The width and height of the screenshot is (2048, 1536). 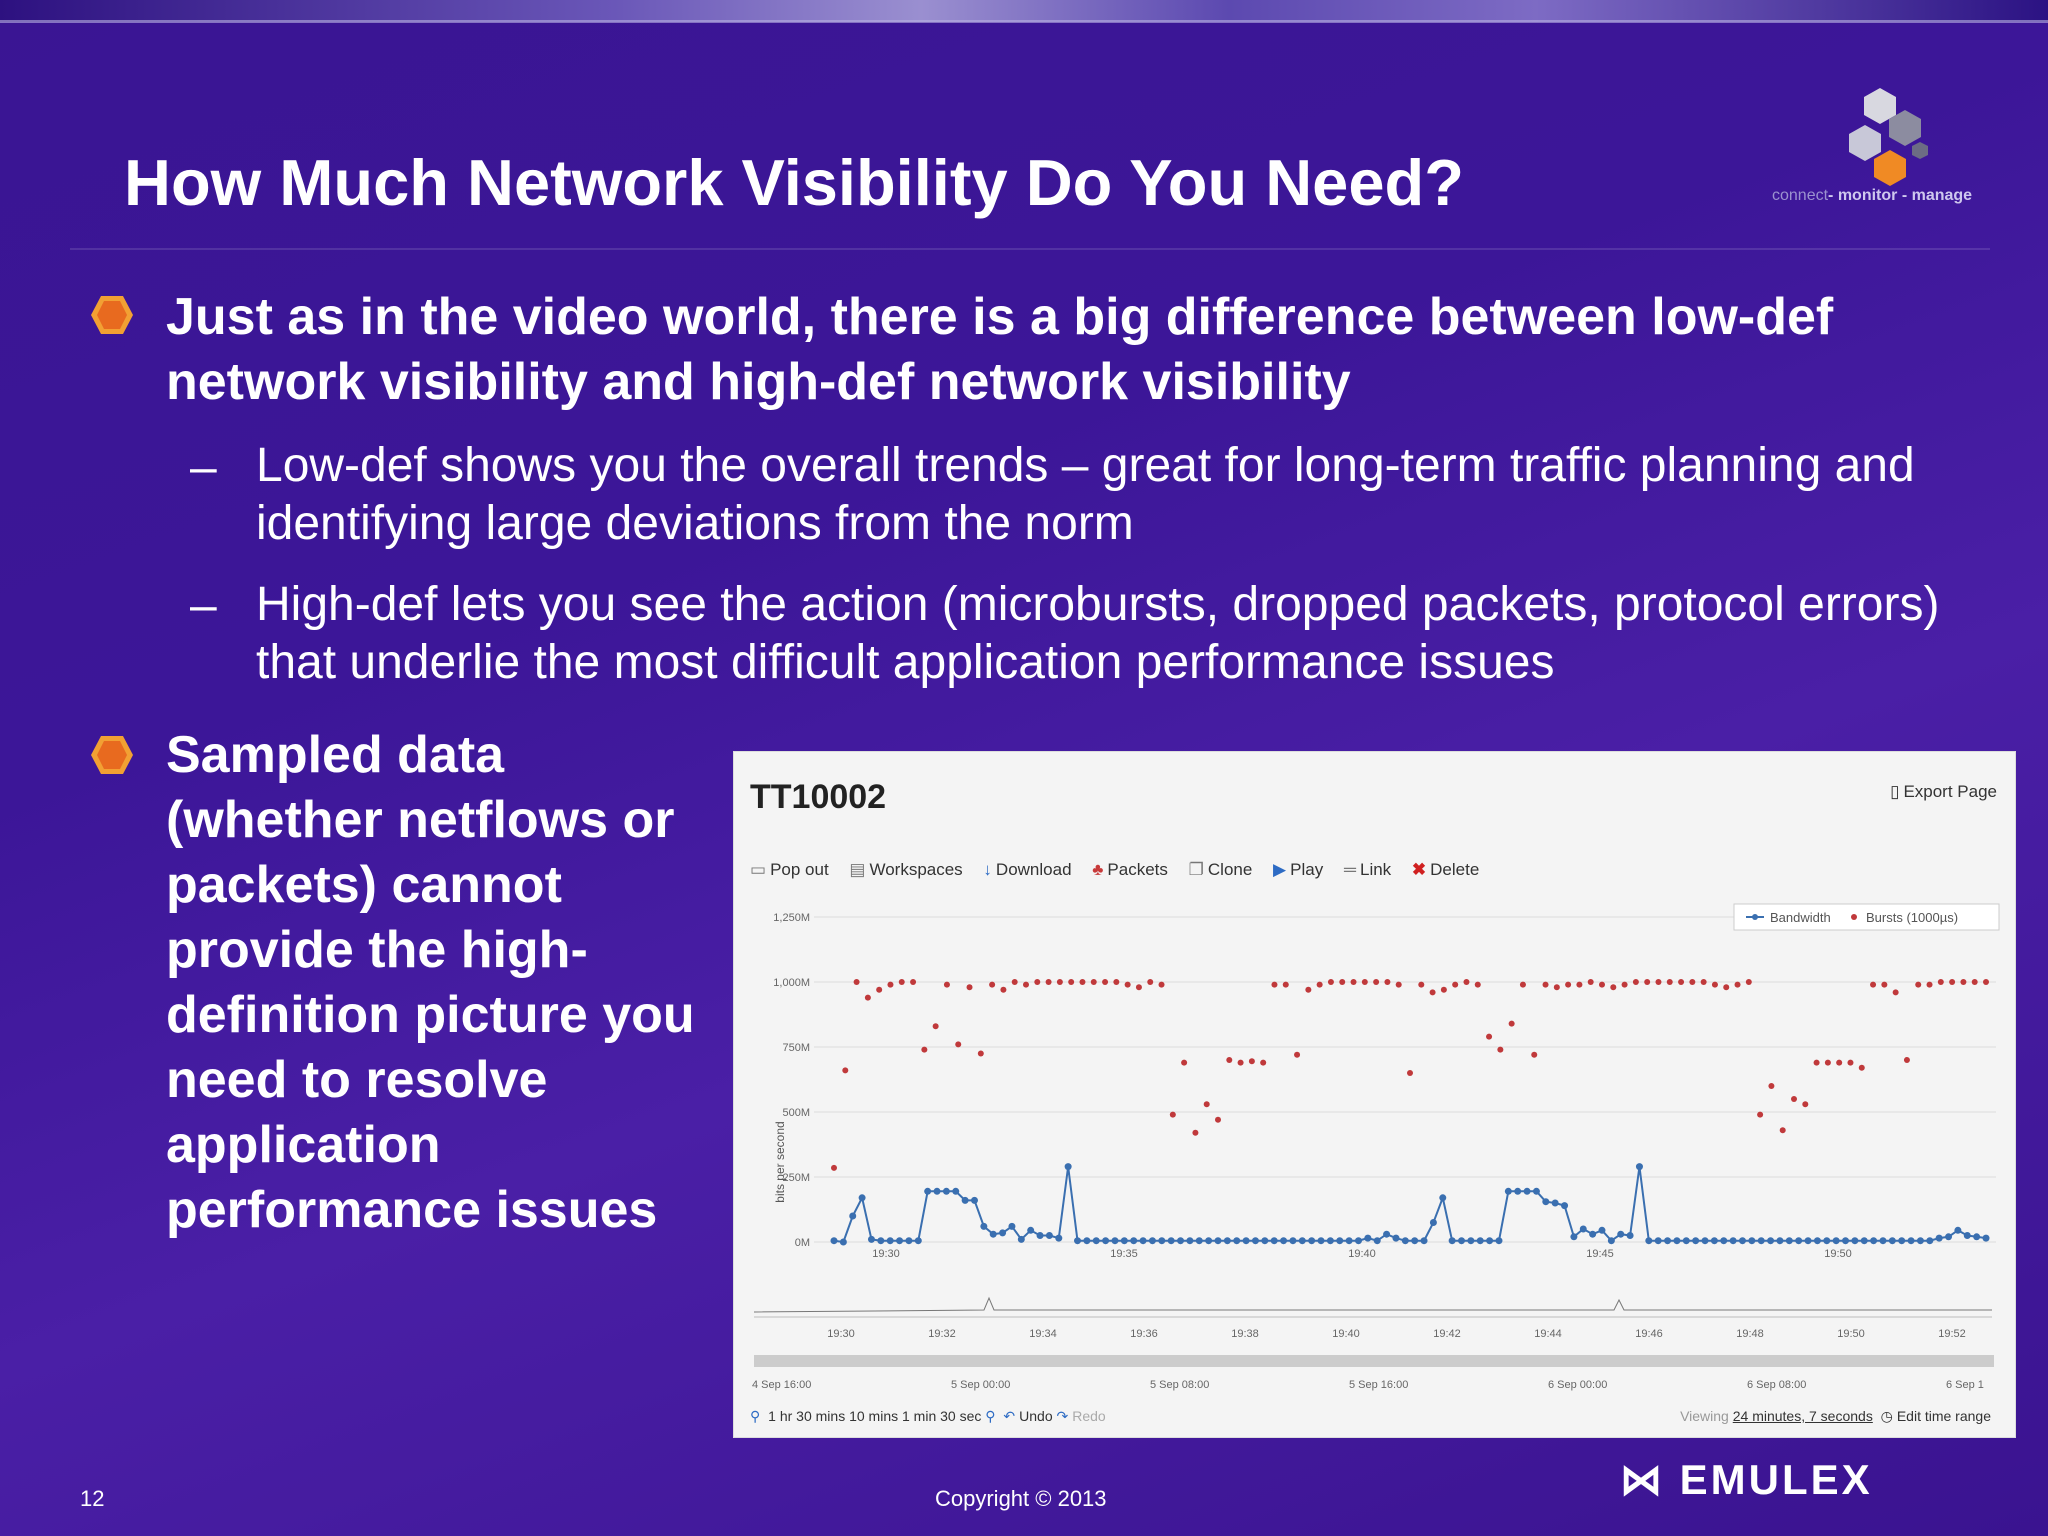 I want to click on clone-button: ❐ Clone, so click(x=1221, y=869).